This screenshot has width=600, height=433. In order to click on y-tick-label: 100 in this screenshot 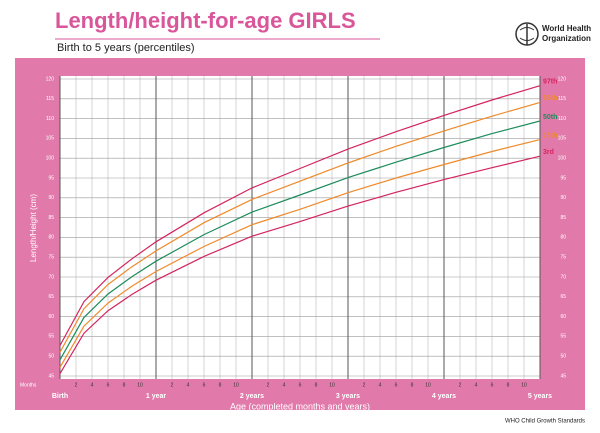, I will do `click(50, 159)`.